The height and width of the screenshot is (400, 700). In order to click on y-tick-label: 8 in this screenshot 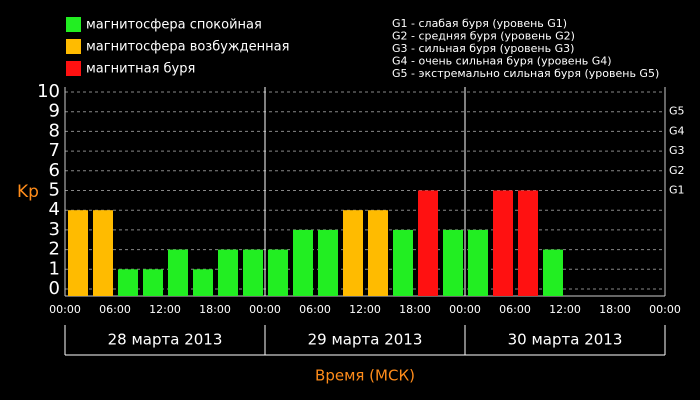, I will do `click(54, 130)`.